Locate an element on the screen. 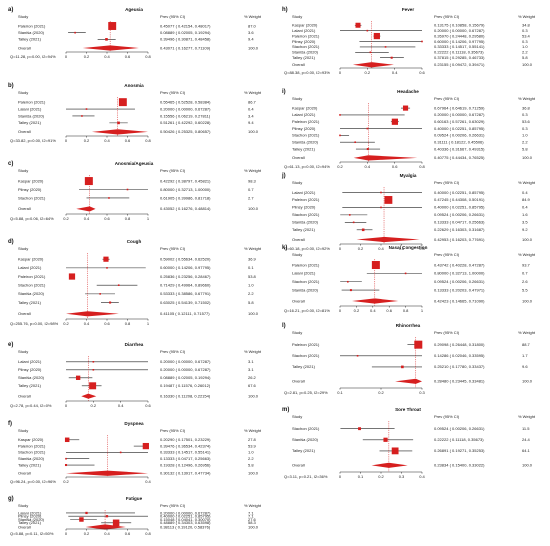 Image resolution: width=550 pixels, height=546 pixels. panel-12-study-name: Talley (2021) is located at coordinates (304, 366).